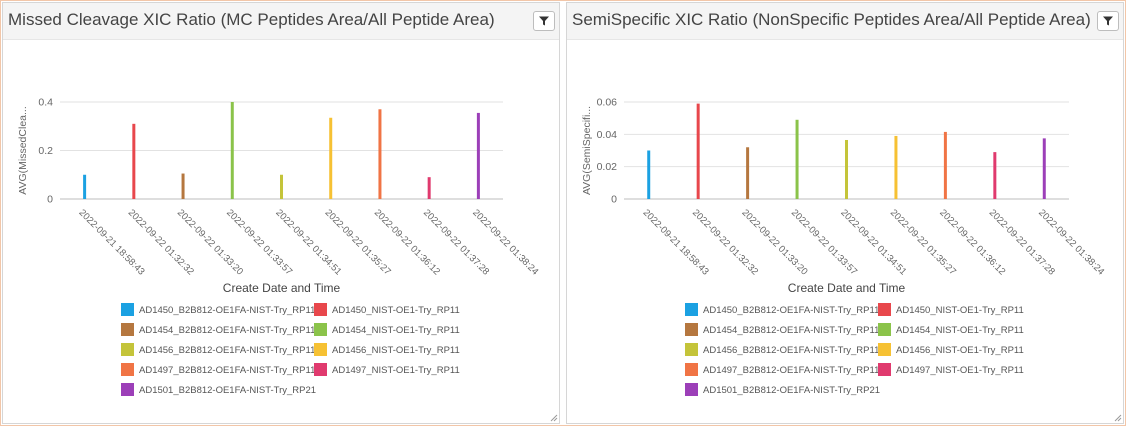 The width and height of the screenshot is (1128, 428). I want to click on y-tick-label: 0.02, so click(607, 167).